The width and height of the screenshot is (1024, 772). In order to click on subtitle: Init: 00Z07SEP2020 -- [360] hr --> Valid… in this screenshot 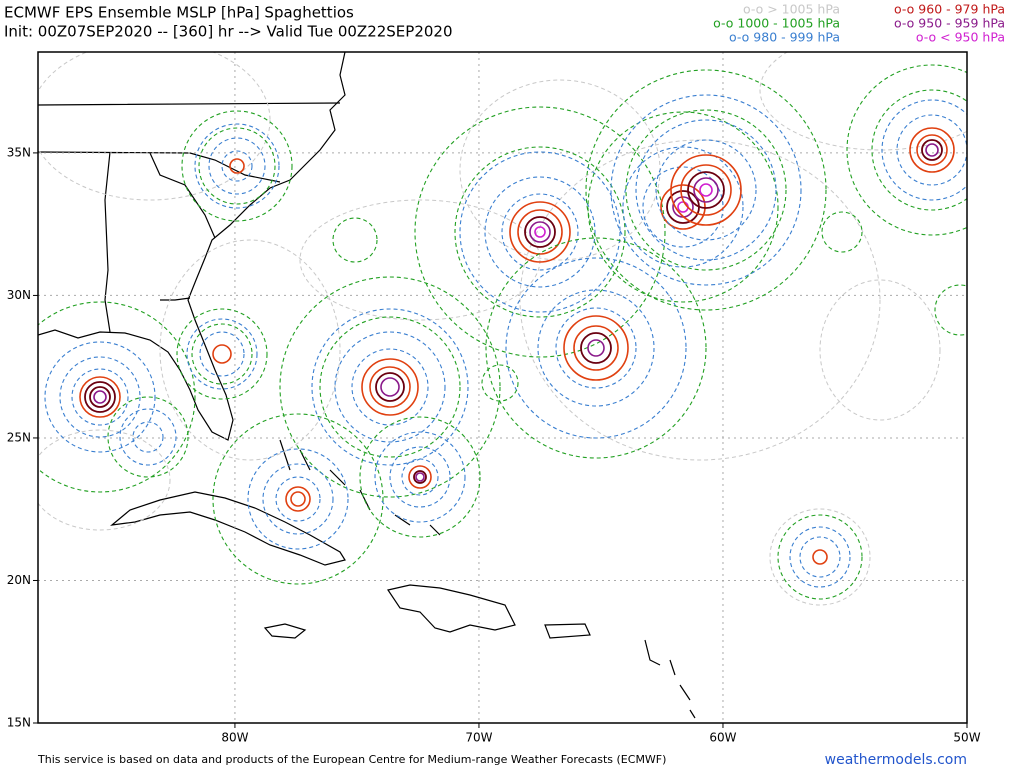, I will do `click(228, 32)`.